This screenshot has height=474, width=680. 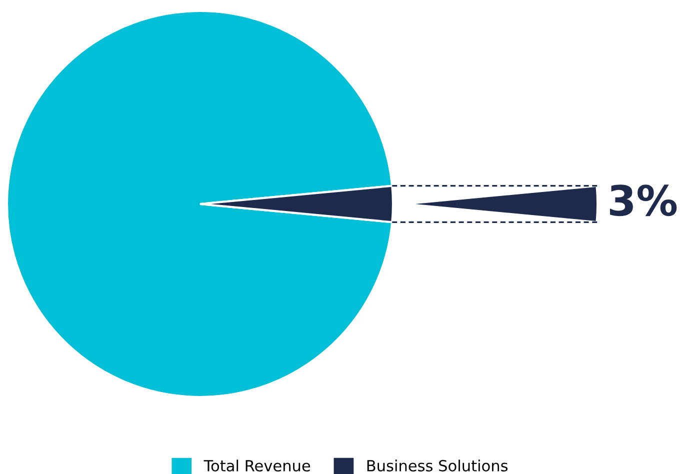 I want to click on legend-label: Business Solutions, so click(x=437, y=466).